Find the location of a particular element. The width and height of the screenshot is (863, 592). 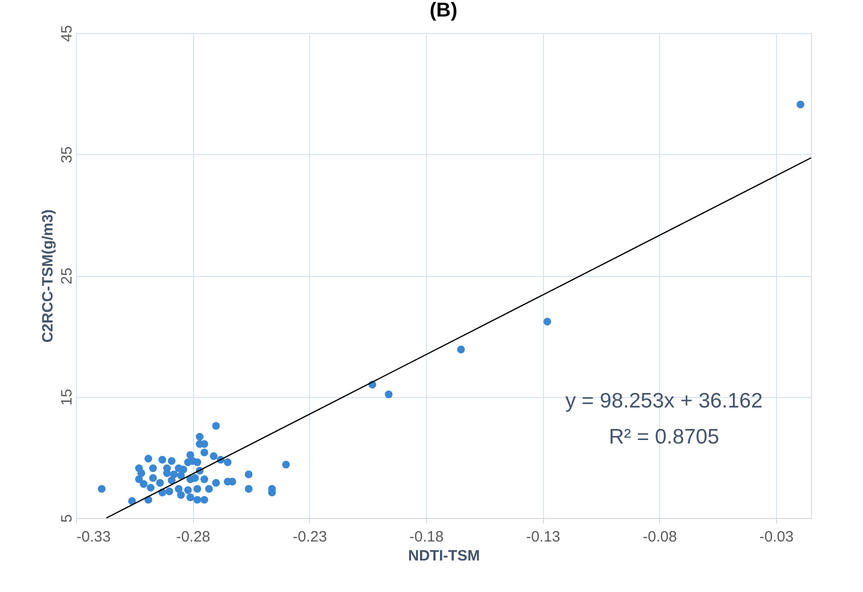

y-tick-label: 5 is located at coordinates (67, 518).